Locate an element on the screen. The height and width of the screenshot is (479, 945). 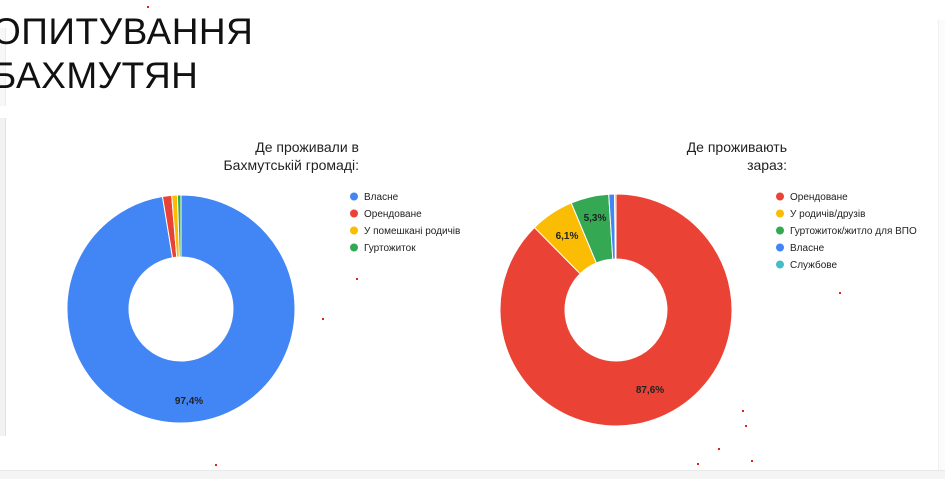
chart-2-data-label-3: 5,3% is located at coordinates (595, 218).